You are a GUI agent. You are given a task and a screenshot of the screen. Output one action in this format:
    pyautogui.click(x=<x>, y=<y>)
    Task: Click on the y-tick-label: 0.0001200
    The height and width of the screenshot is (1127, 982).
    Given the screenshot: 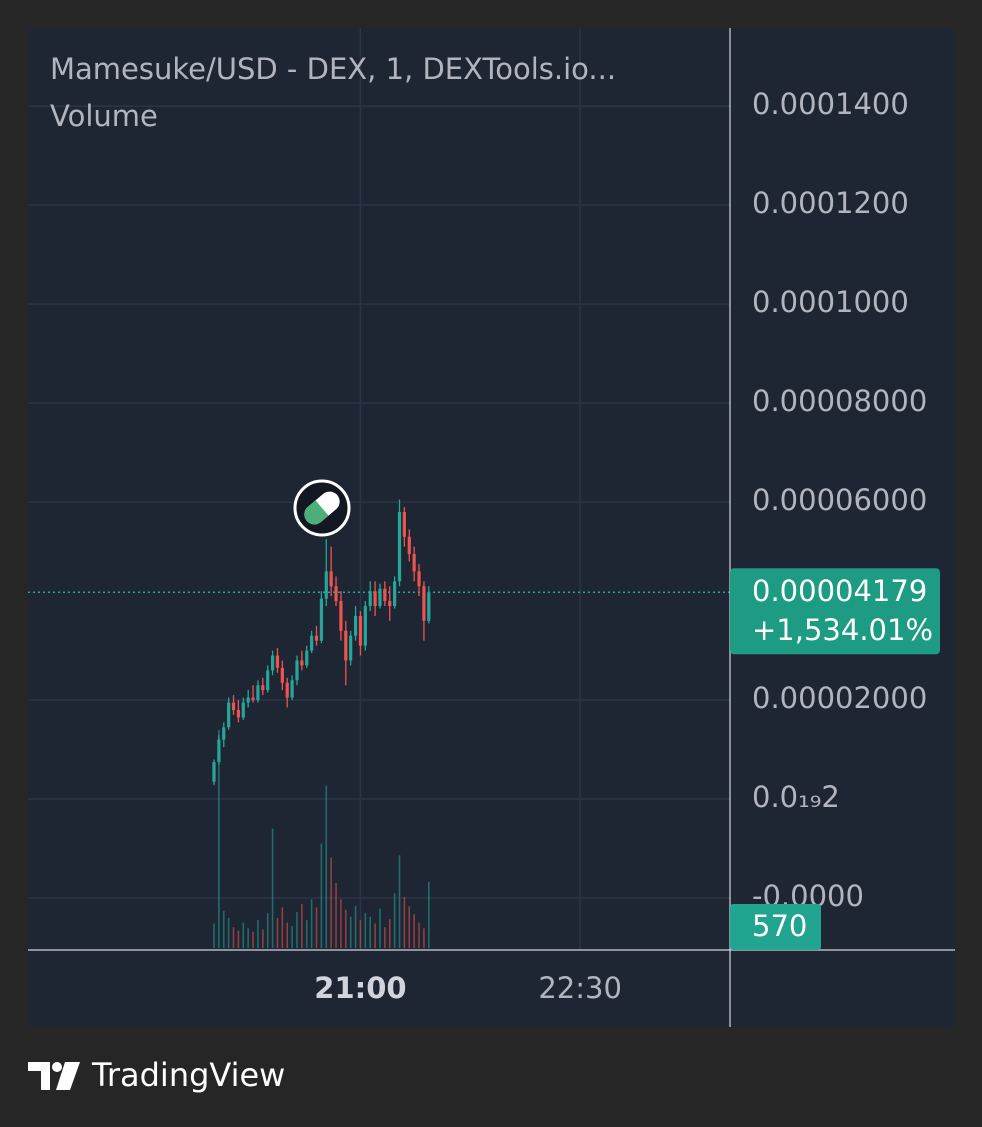 What is the action you would take?
    pyautogui.click(x=830, y=203)
    